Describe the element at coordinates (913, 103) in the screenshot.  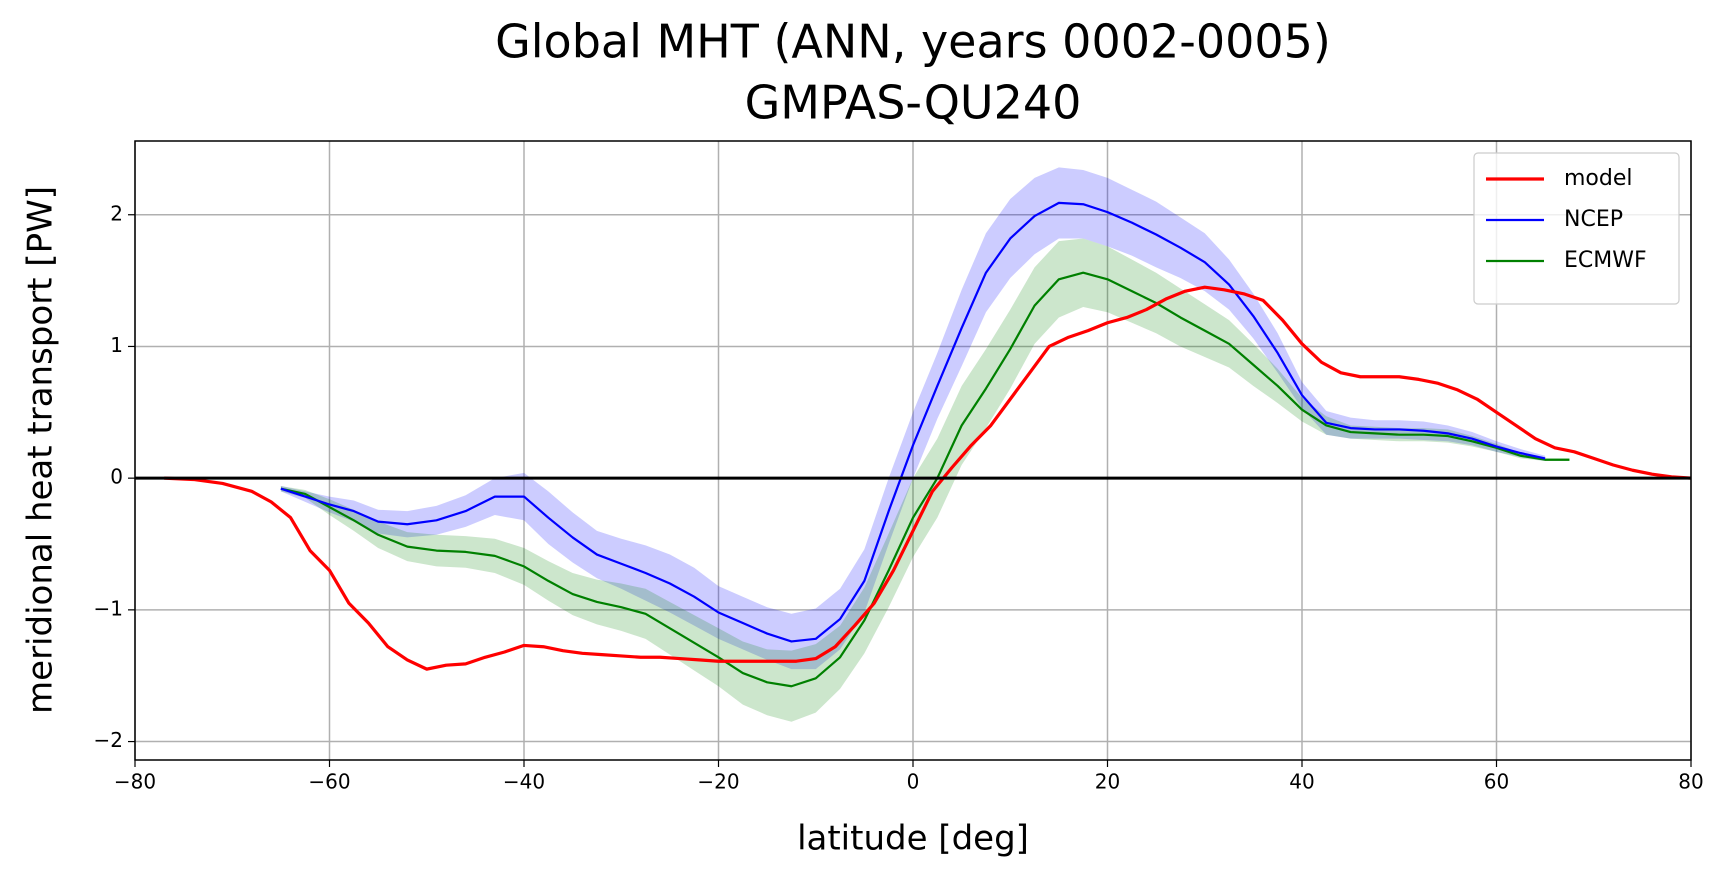
I see `chart-subtitle: GMPAS-QU240` at that location.